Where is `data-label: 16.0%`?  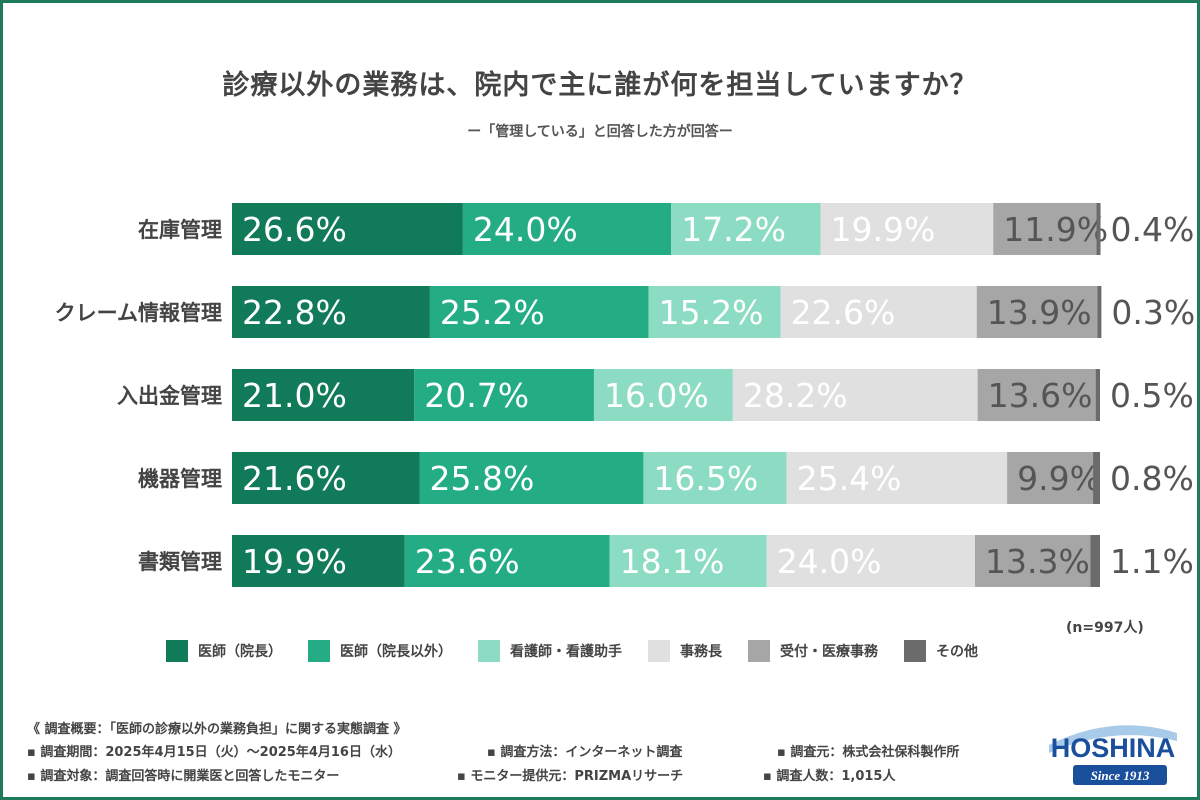
data-label: 16.0% is located at coordinates (656, 395).